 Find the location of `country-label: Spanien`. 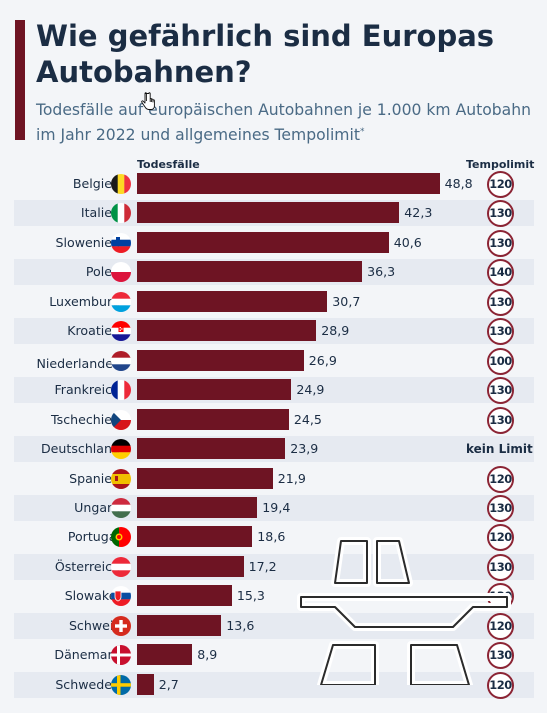

country-label: Spanien is located at coordinates (94, 479).